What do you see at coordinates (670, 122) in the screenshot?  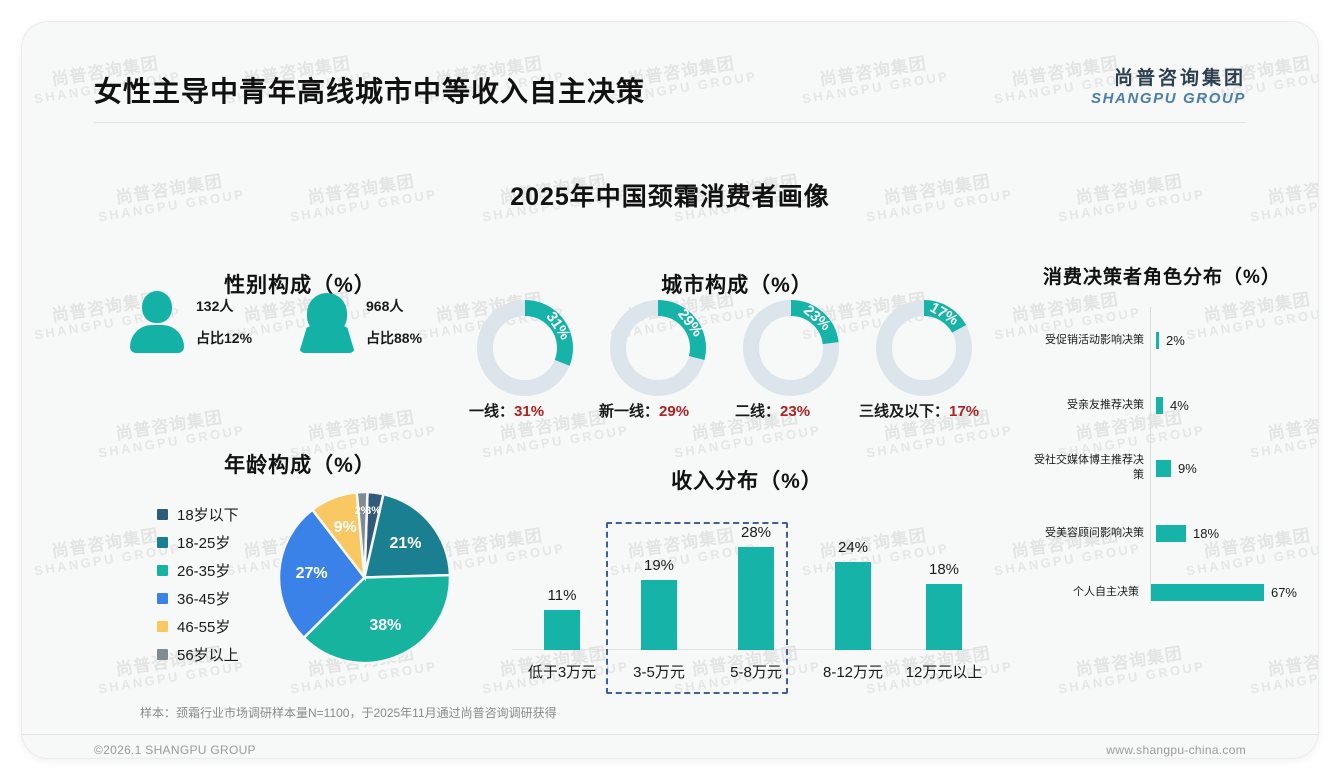 I see `header-divider` at bounding box center [670, 122].